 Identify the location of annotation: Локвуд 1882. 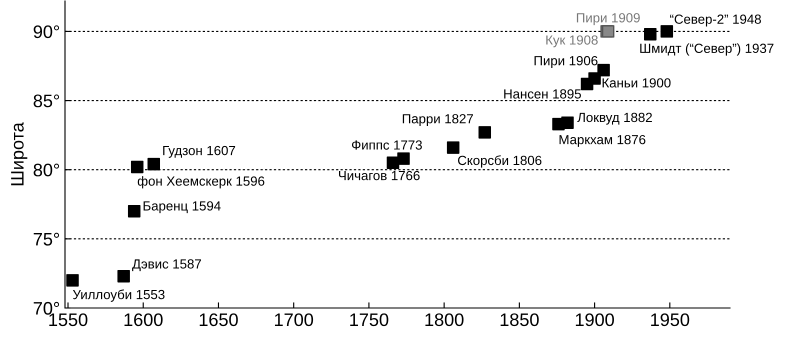
(614, 118).